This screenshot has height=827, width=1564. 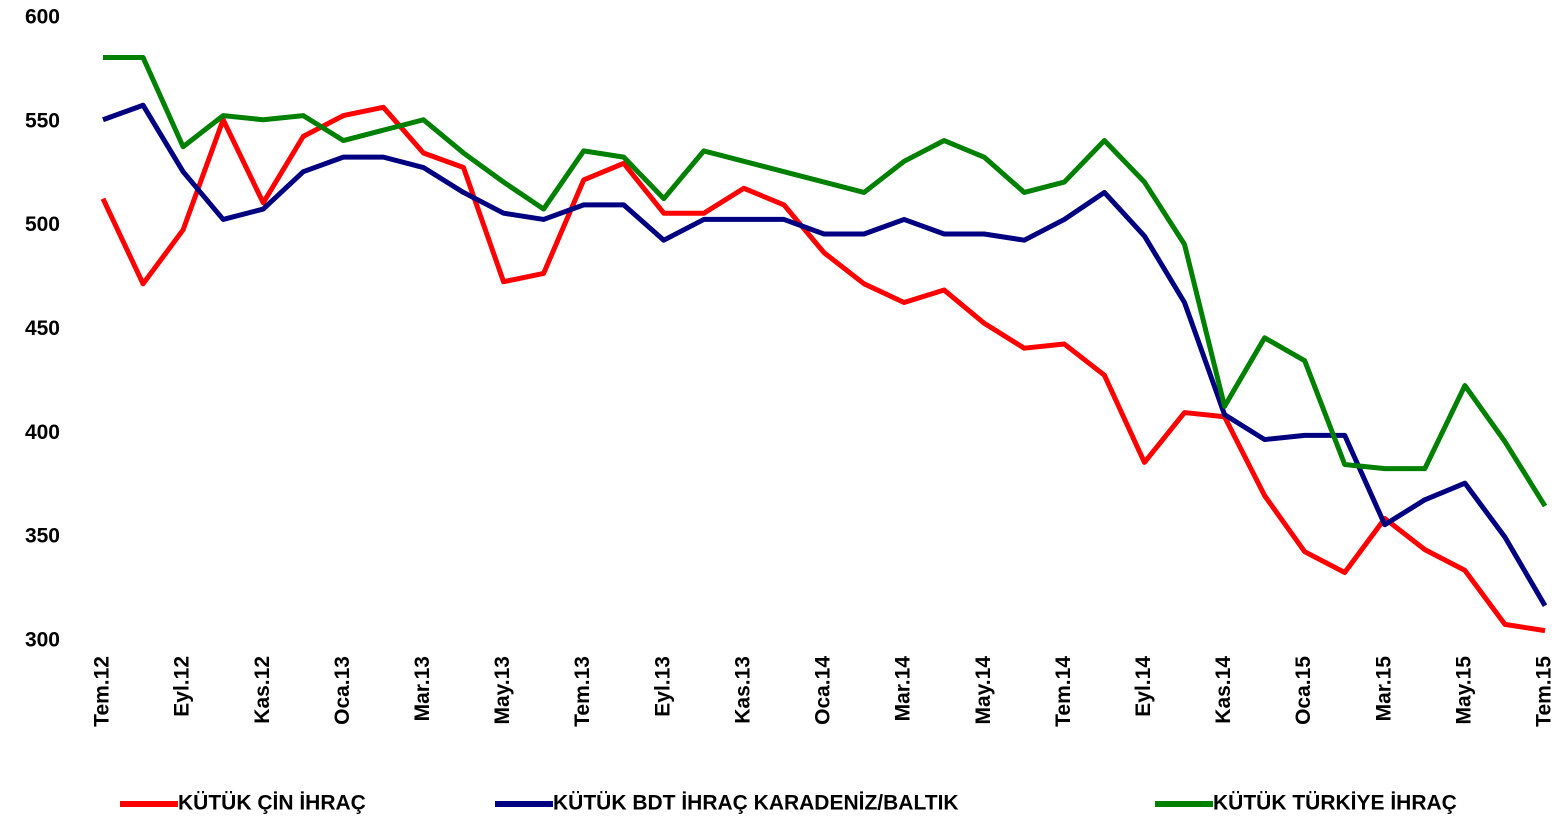 What do you see at coordinates (262, 690) in the screenshot?
I see `x-tick-label: Kas.12` at bounding box center [262, 690].